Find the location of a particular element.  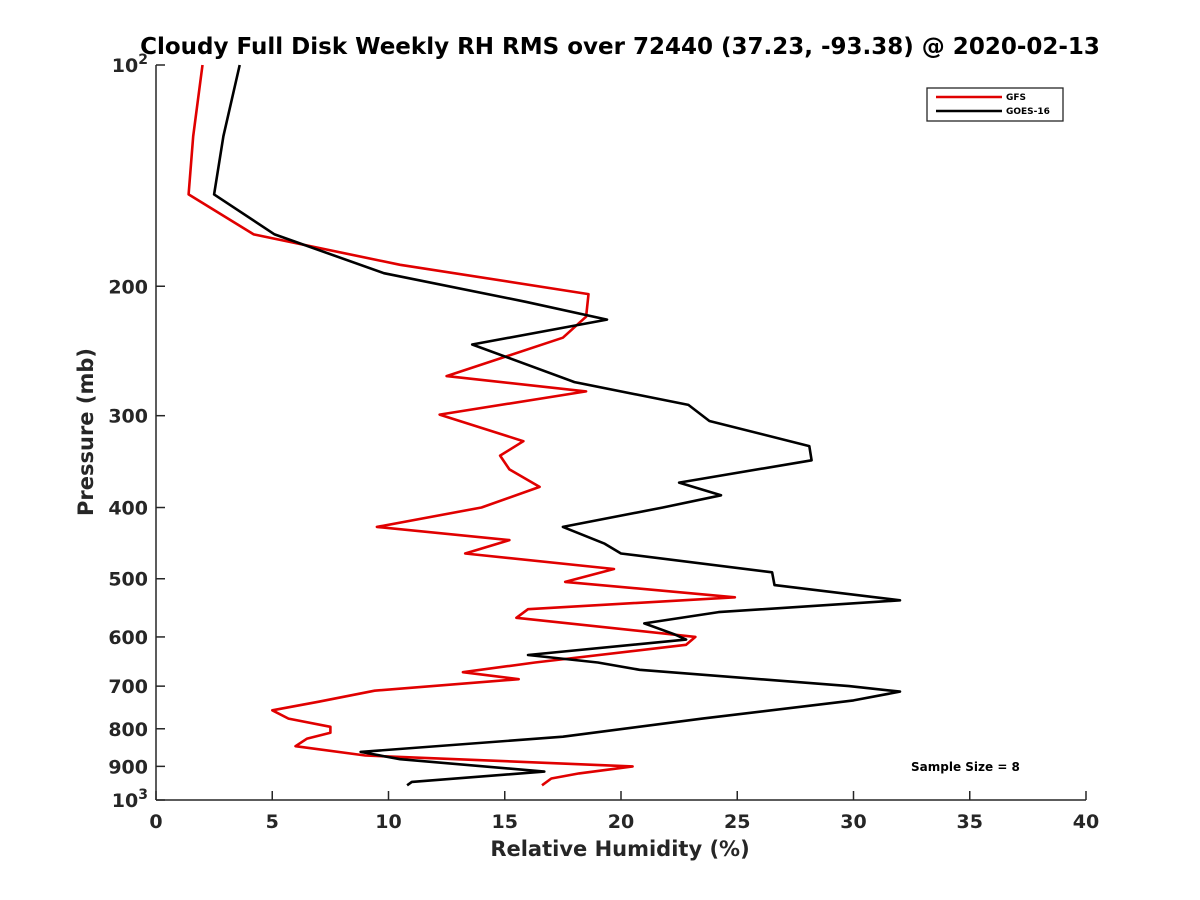

x-tick-label: 40 is located at coordinates (1086, 822).